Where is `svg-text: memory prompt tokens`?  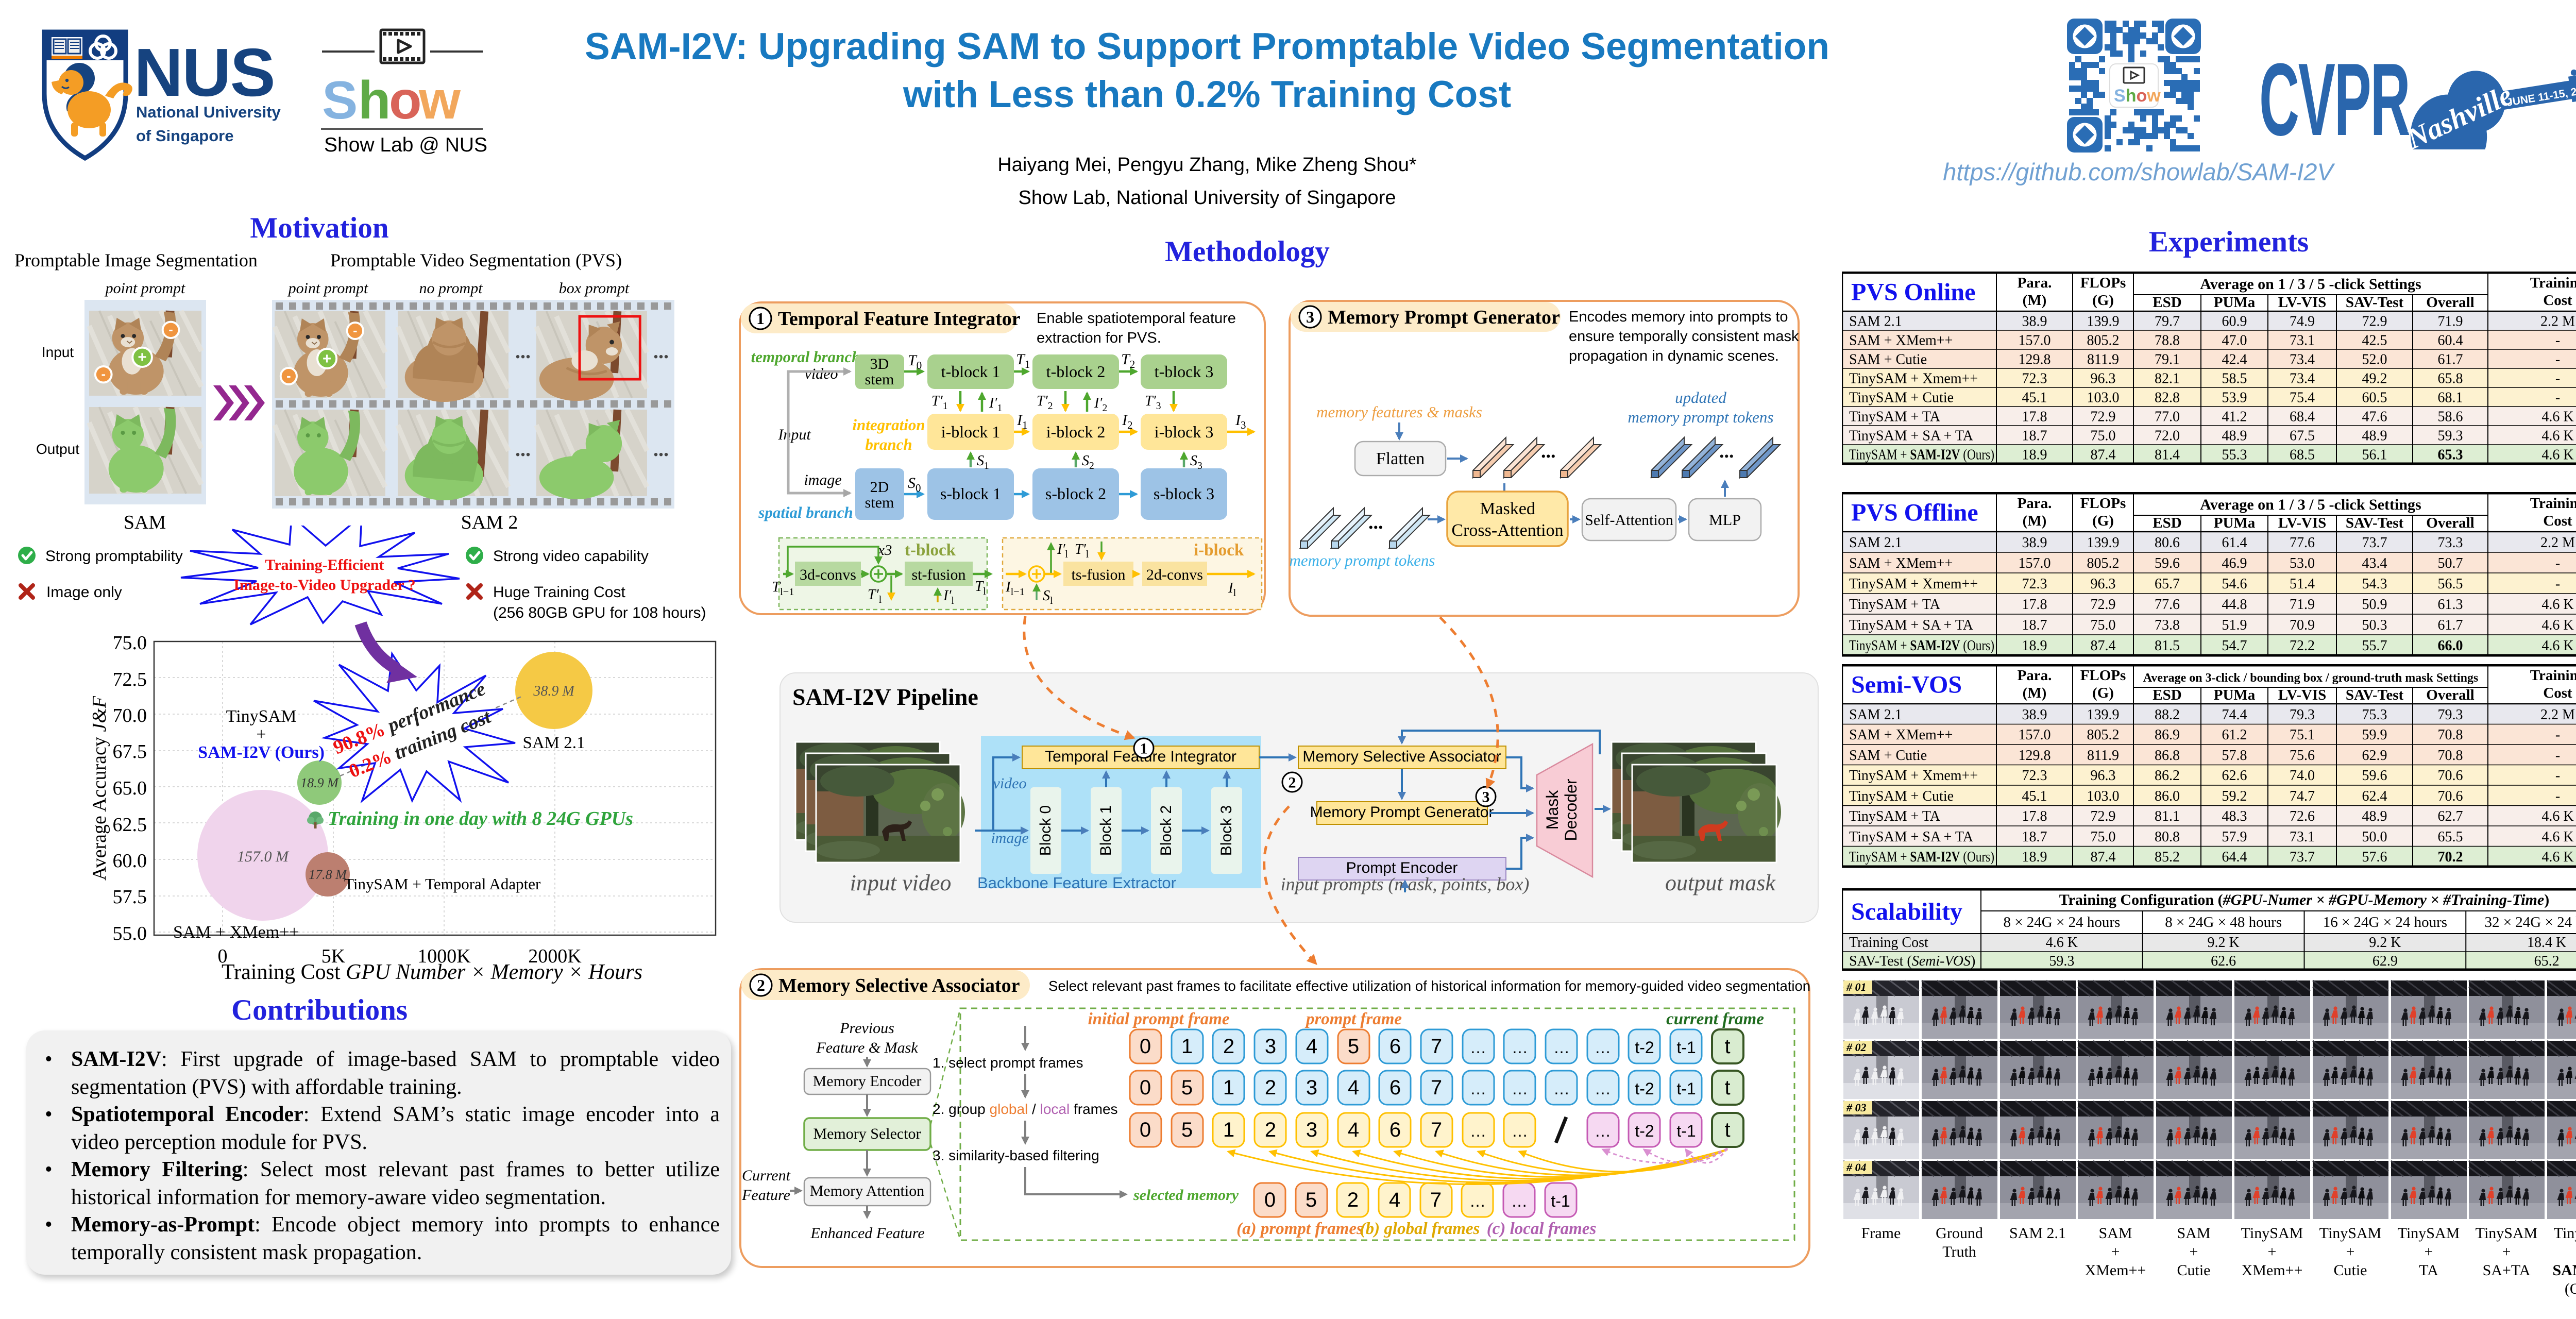
svg-text: memory prompt tokens is located at coordinates (1701, 417).